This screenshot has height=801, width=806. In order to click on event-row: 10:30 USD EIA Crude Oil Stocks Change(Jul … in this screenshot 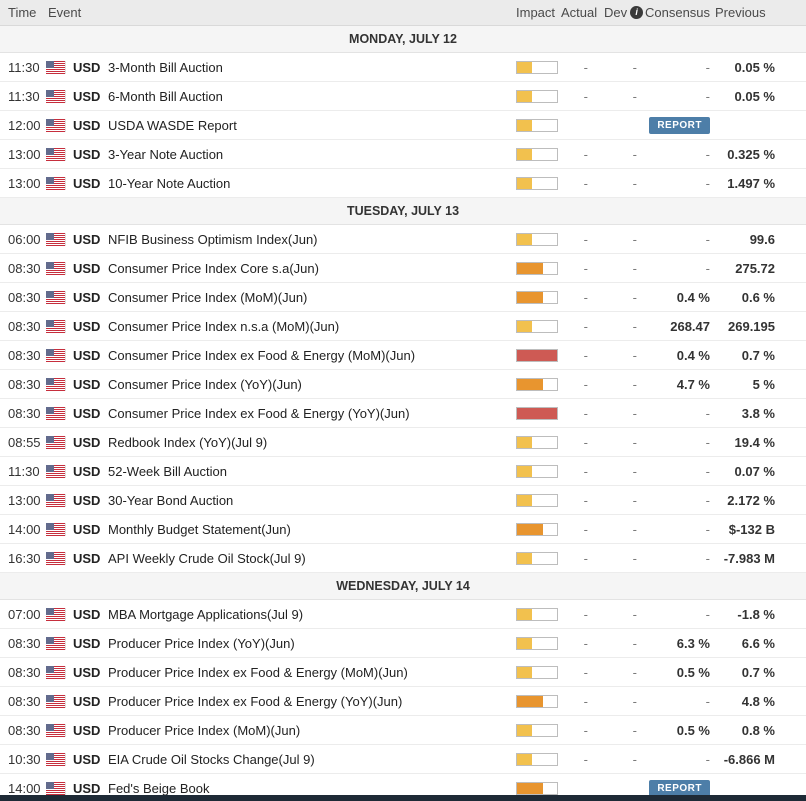, I will do `click(403, 759)`.